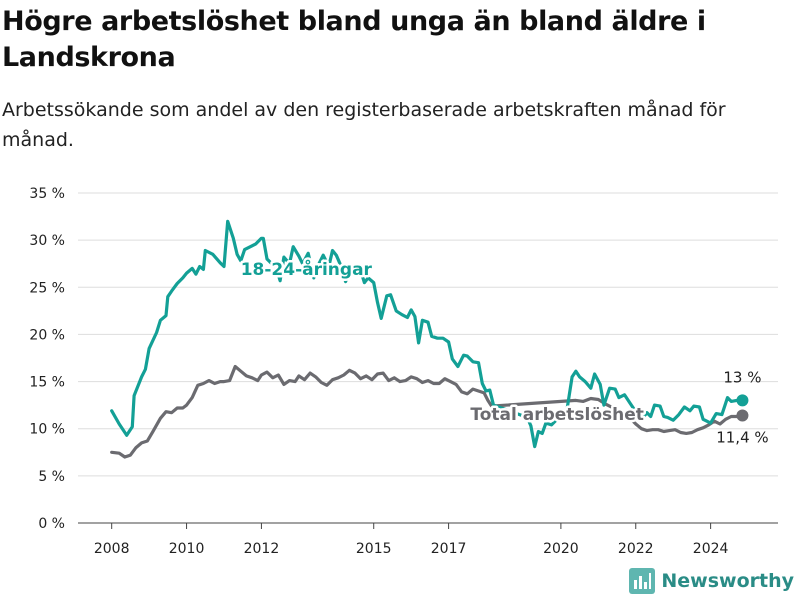 This screenshot has height=600, width=800. What do you see at coordinates (742, 415) in the screenshot?
I see `total-end-dot` at bounding box center [742, 415].